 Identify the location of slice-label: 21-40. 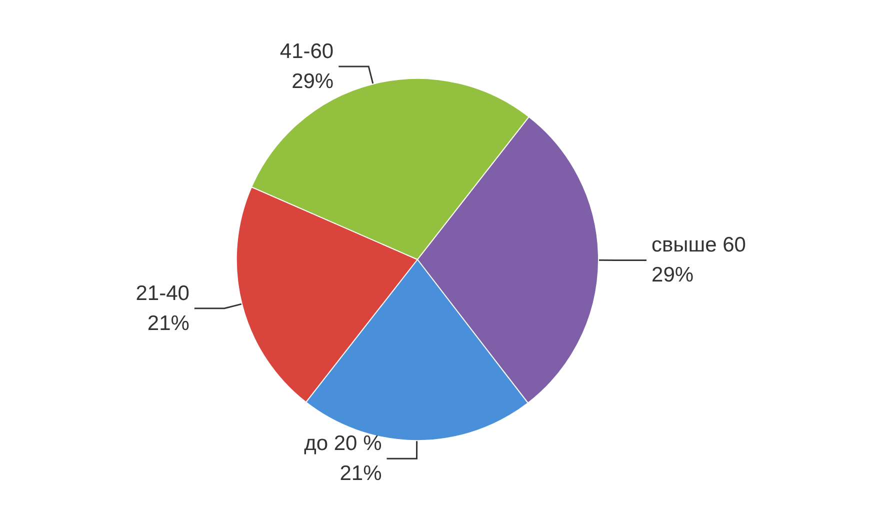
(163, 293).